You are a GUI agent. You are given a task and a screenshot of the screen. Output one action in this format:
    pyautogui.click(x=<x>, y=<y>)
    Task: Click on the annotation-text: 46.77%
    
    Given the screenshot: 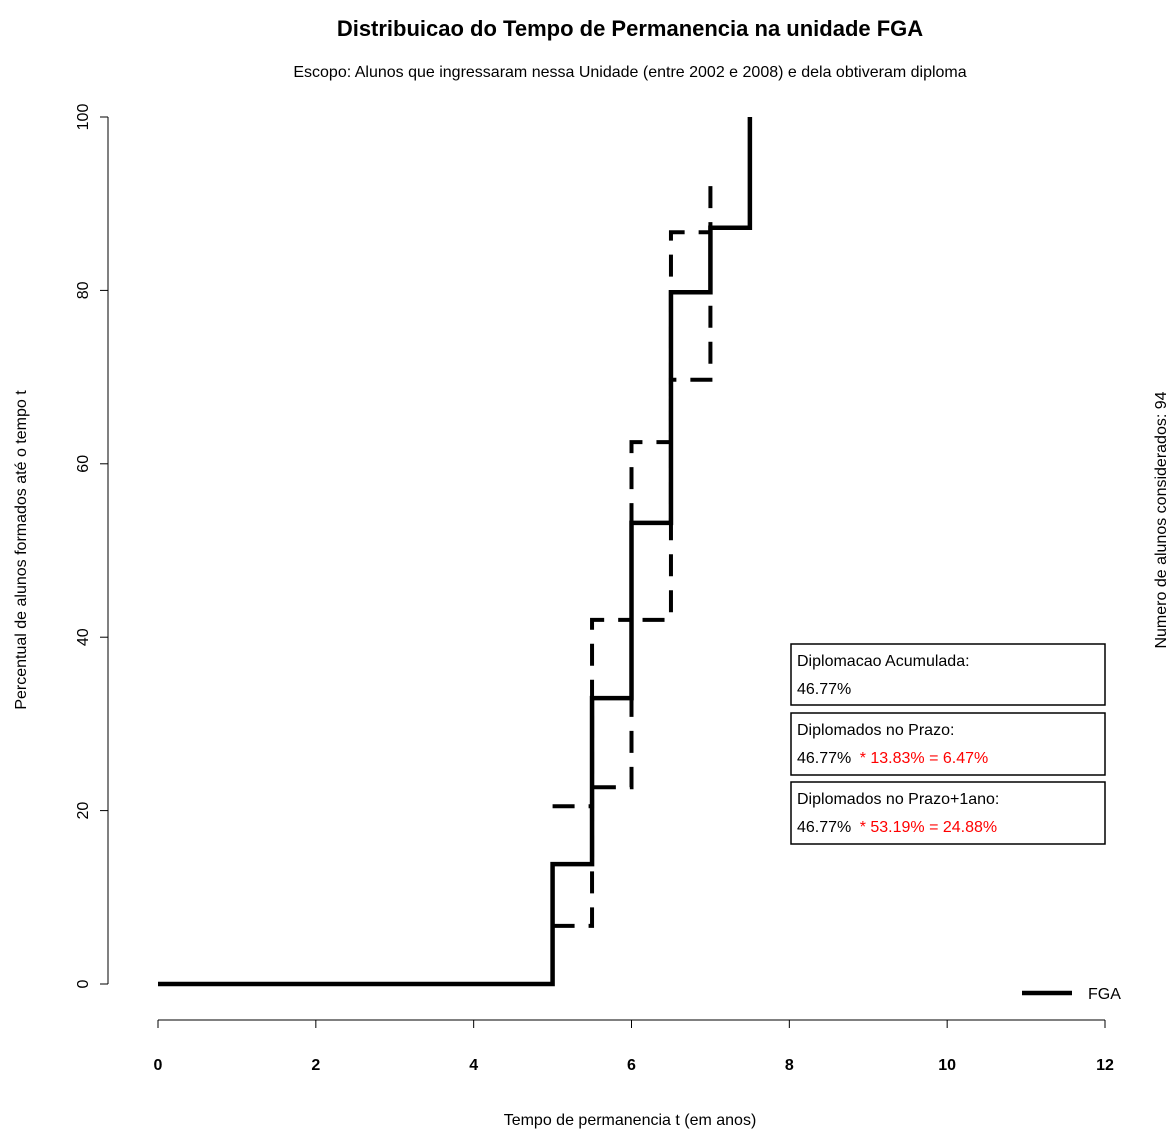 What is the action you would take?
    pyautogui.click(x=824, y=689)
    